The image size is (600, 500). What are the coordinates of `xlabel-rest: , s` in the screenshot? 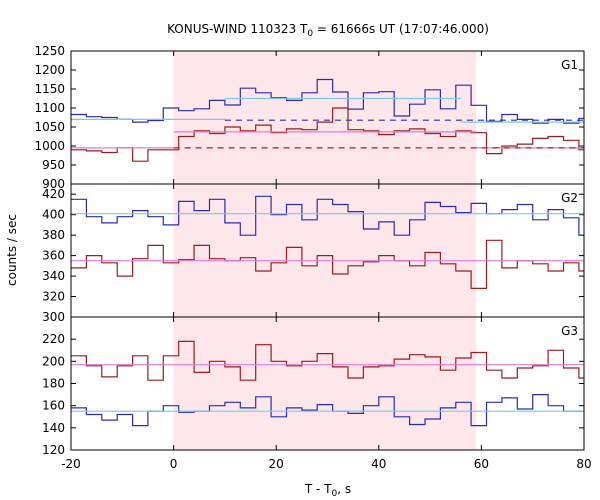 It's located at (344, 489).